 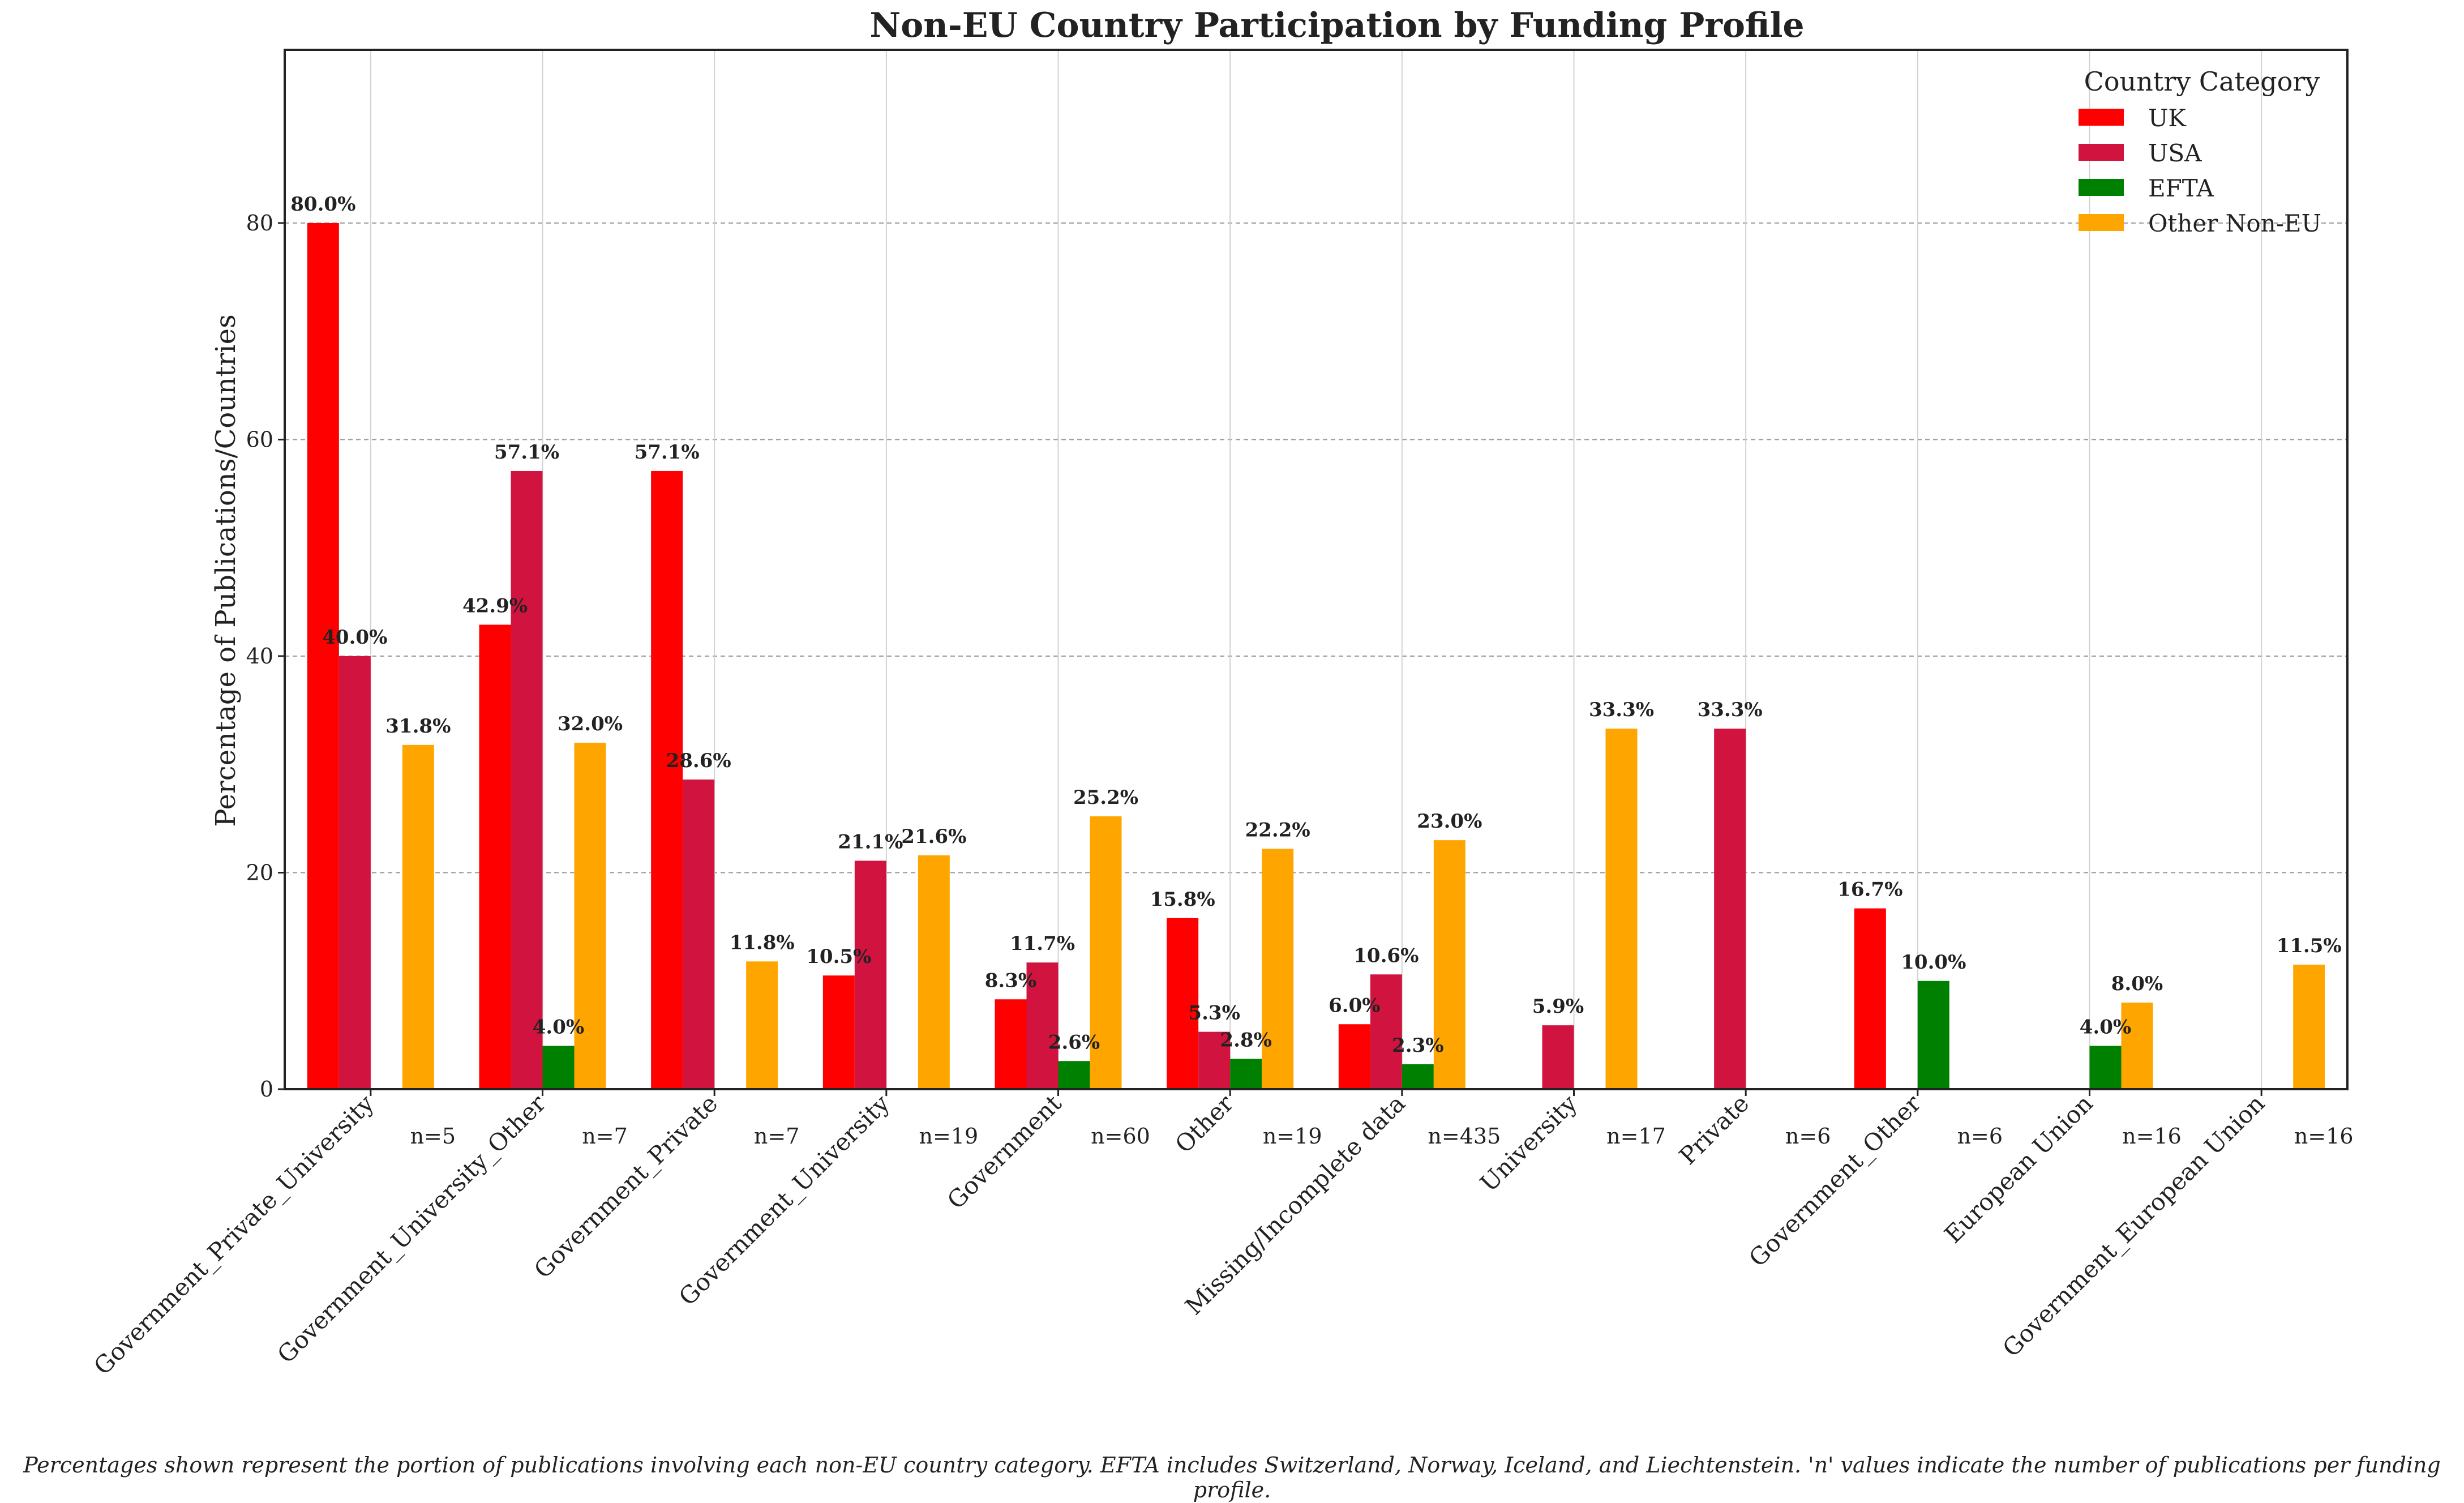 What do you see at coordinates (1636, 1136) in the screenshot?
I see `n-label: n=17` at bounding box center [1636, 1136].